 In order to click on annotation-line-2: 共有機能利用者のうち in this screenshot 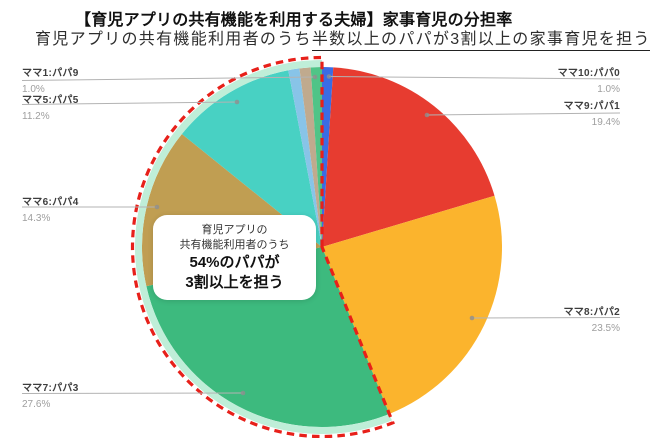, I will do `click(234, 245)`.